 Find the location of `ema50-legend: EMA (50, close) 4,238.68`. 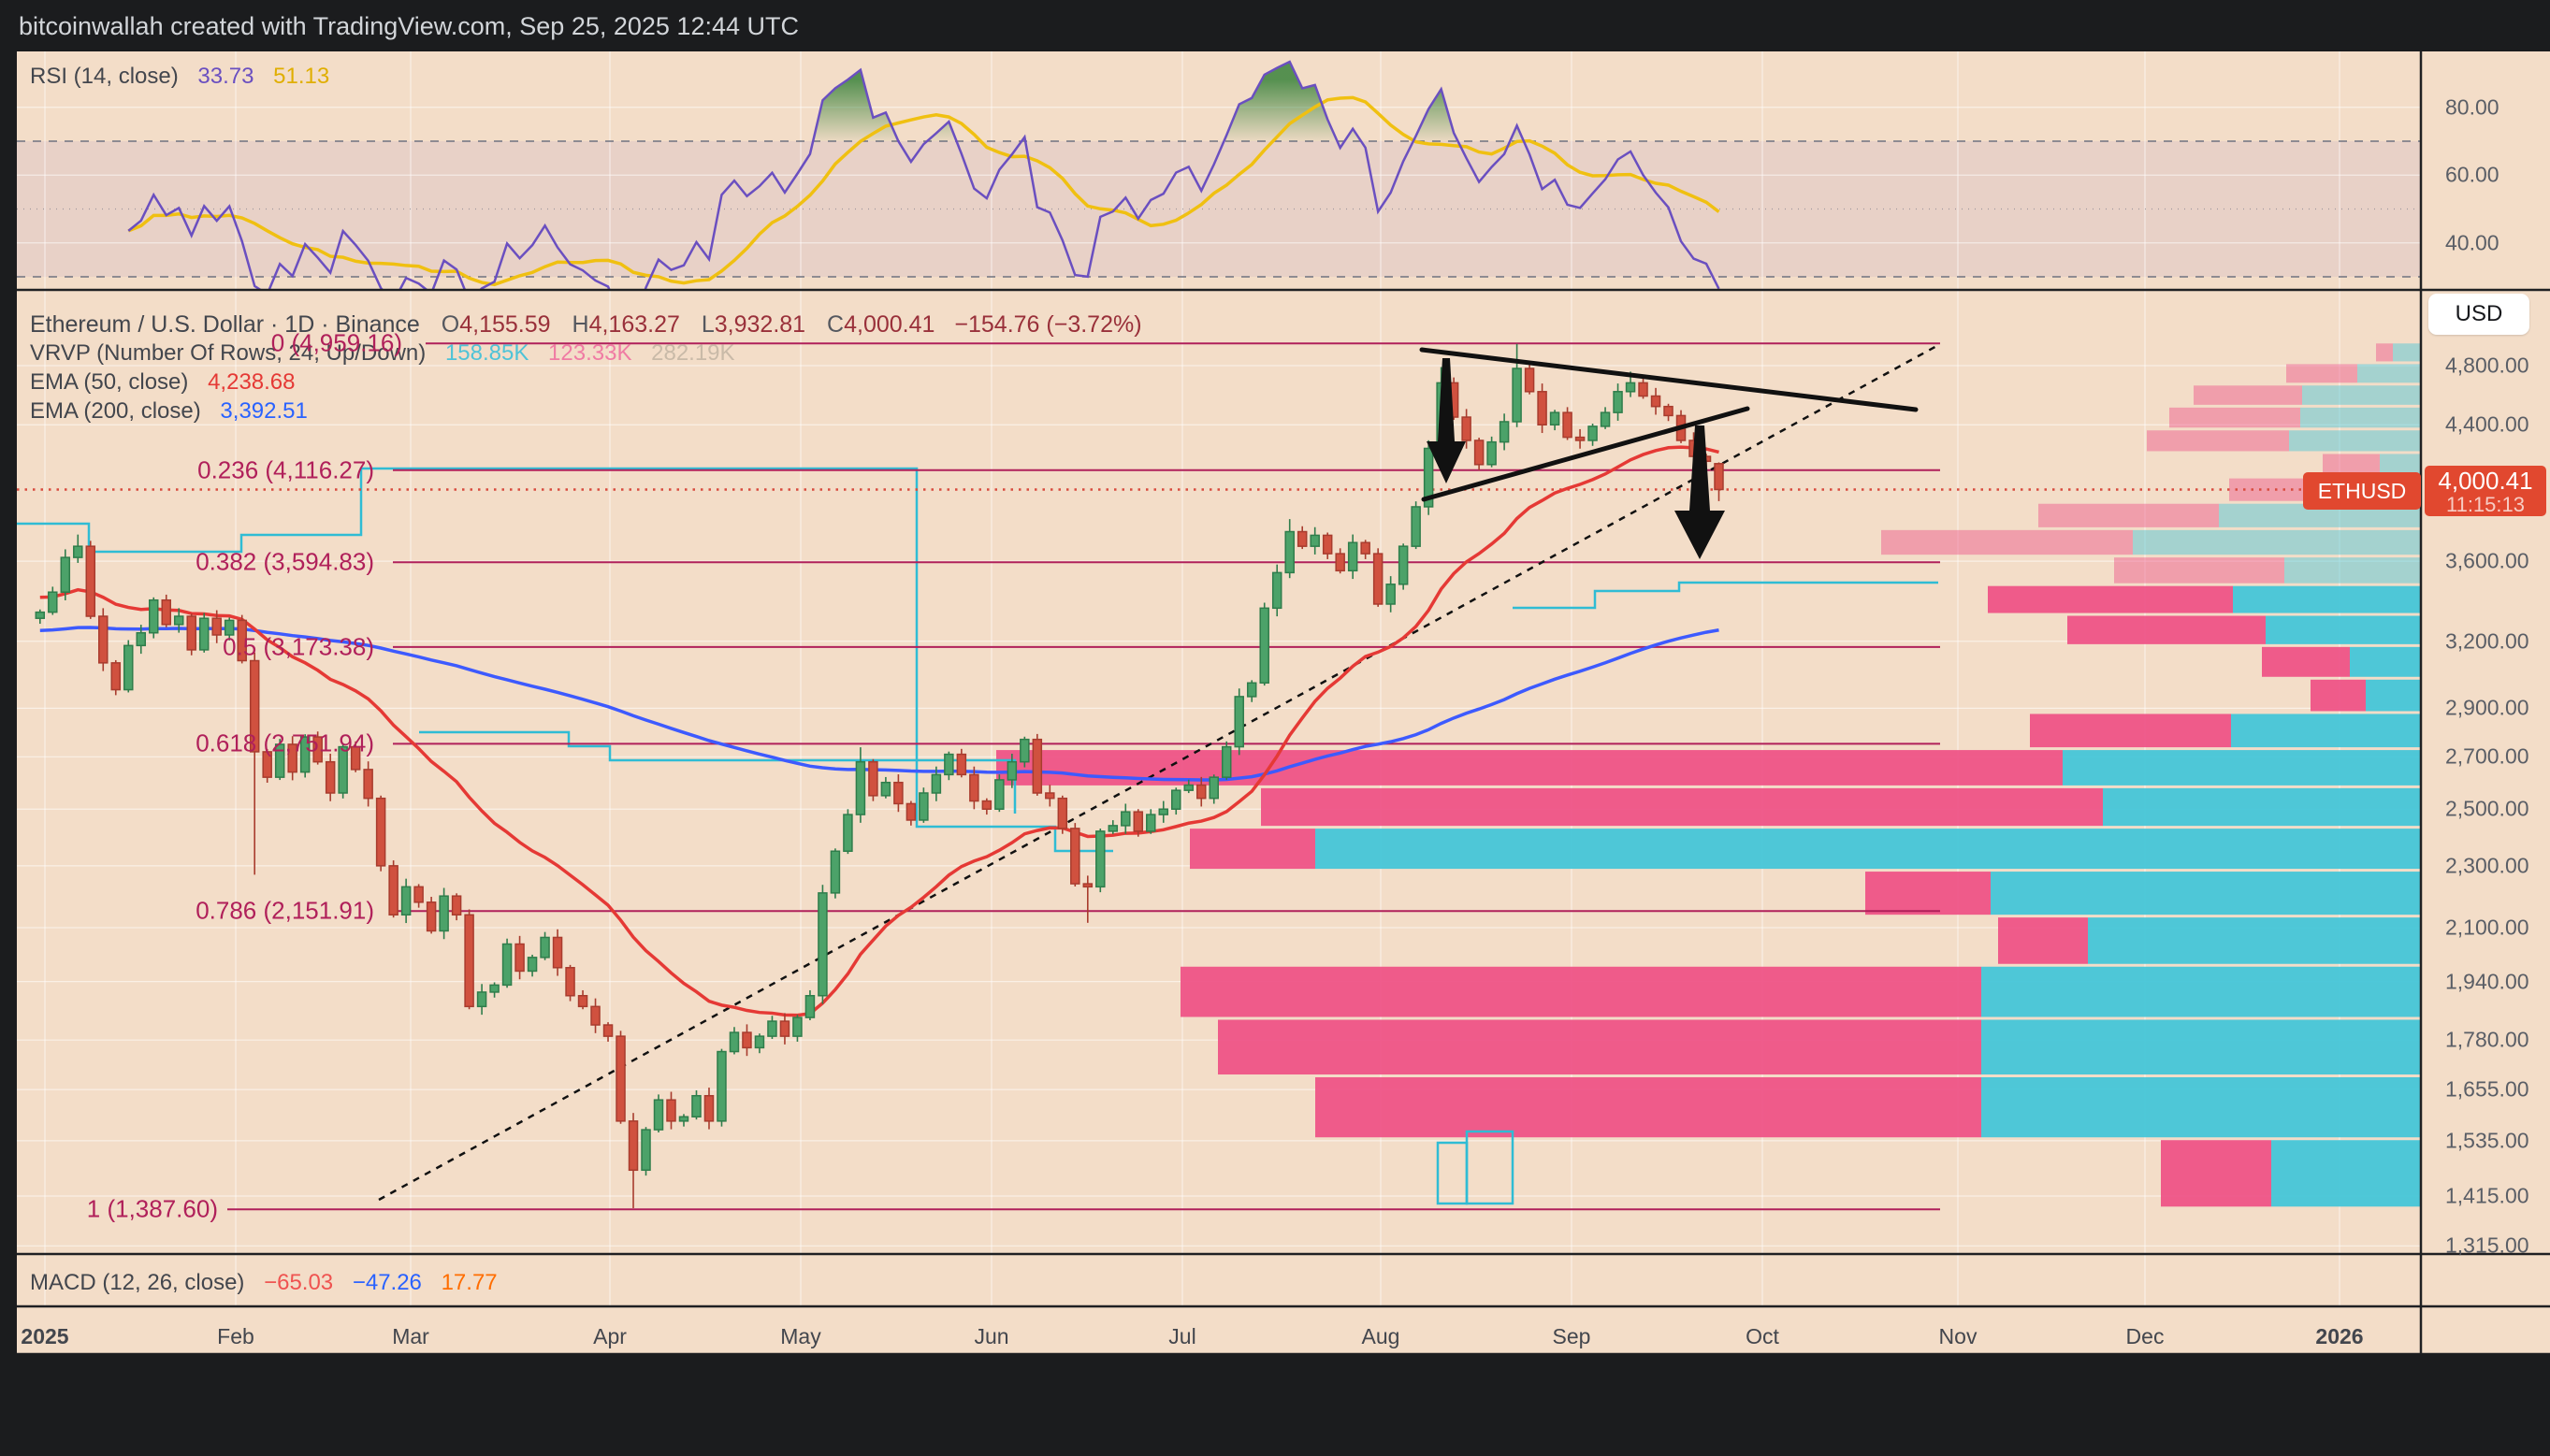

ema50-legend: EMA (50, close) 4,238.68 is located at coordinates (163, 382).